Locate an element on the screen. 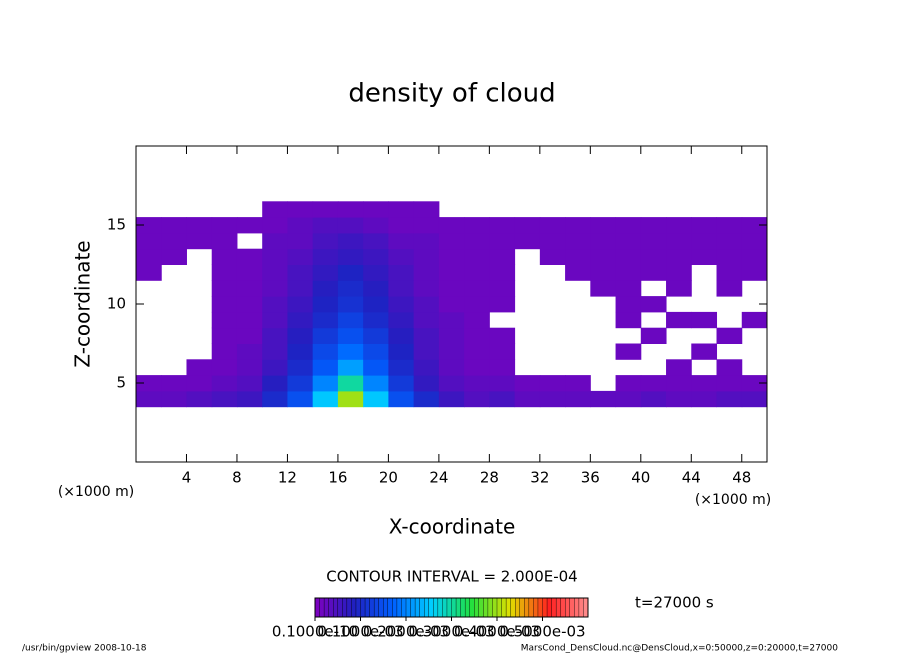 This screenshot has height=654, width=904. x-tick-label: 8 is located at coordinates (237, 478).